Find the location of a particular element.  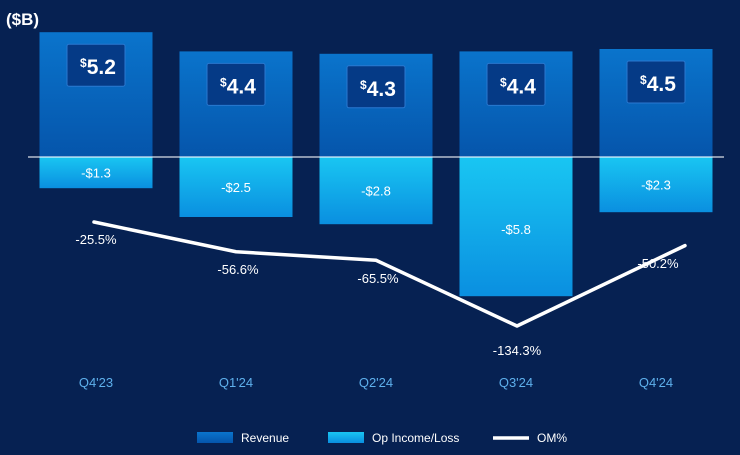

opincome-value-label: -$1.3 is located at coordinates (96, 173).